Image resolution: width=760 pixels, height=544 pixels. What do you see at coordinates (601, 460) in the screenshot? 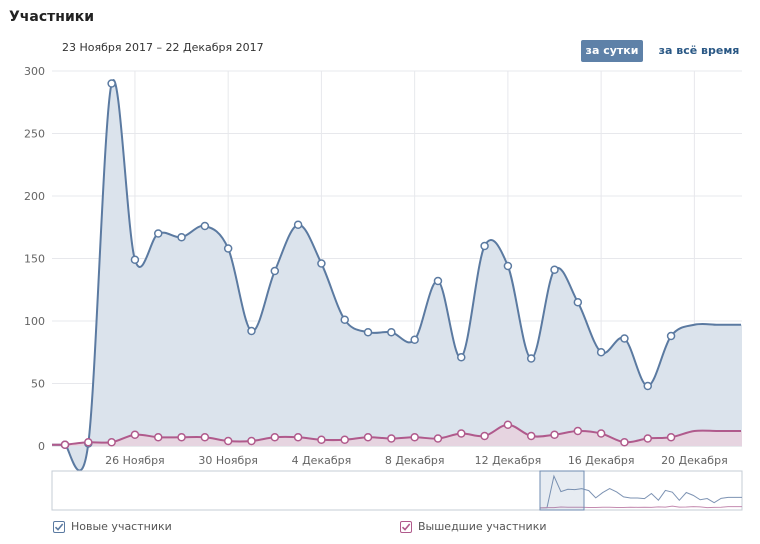
I see `x-tick-label: 16 Декабря` at bounding box center [601, 460].